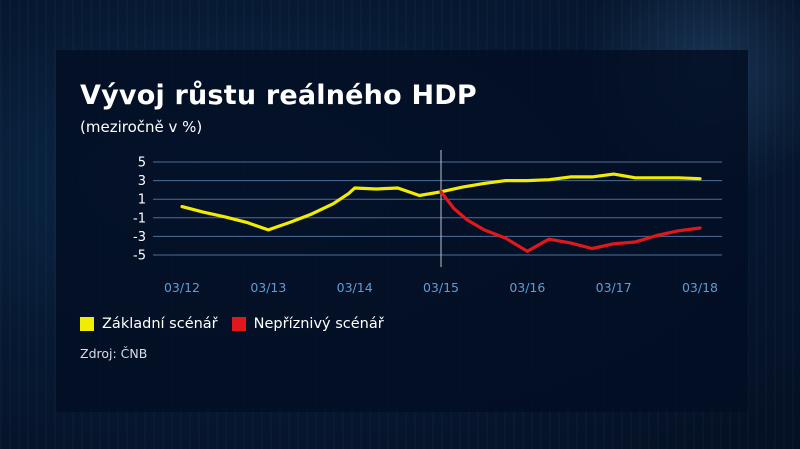 This screenshot has height=449, width=800. What do you see at coordinates (160, 324) in the screenshot?
I see `legend-label-baseline: Základní scénář` at bounding box center [160, 324].